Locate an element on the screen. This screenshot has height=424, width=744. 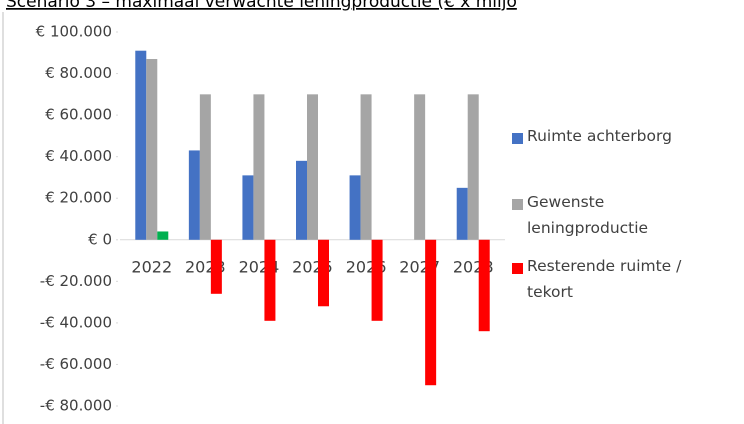
y-tick-label: € 60.000 is located at coordinates (78, 115).